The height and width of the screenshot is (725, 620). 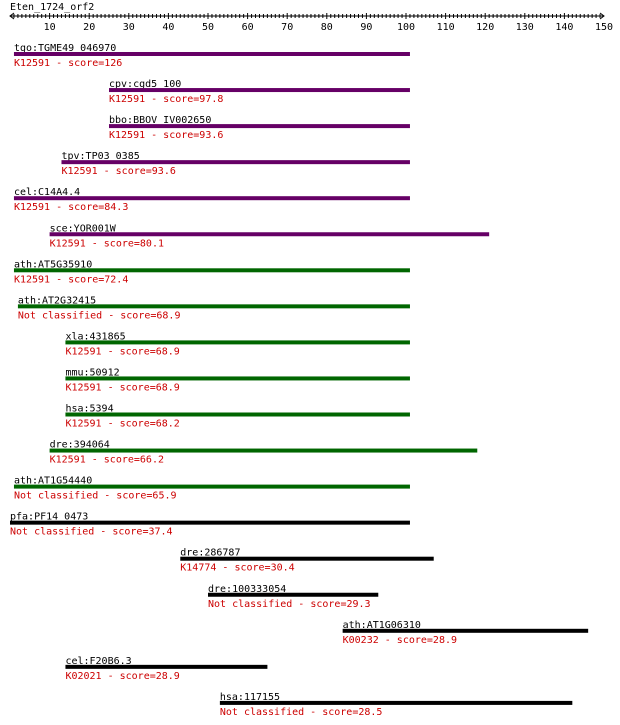 I want to click on tick-label: 40, so click(x=168, y=27).